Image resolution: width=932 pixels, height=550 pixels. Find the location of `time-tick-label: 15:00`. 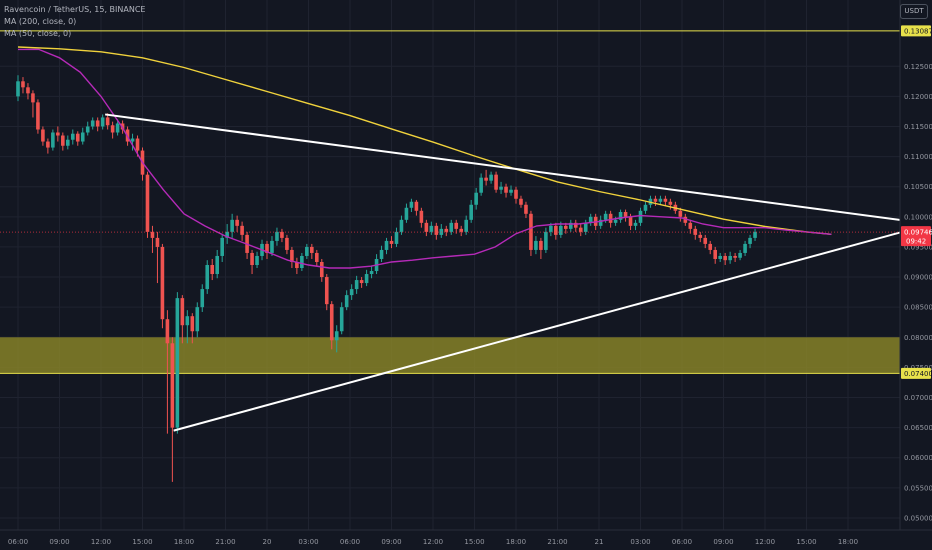

time-tick-label: 15:00 is located at coordinates (142, 542).